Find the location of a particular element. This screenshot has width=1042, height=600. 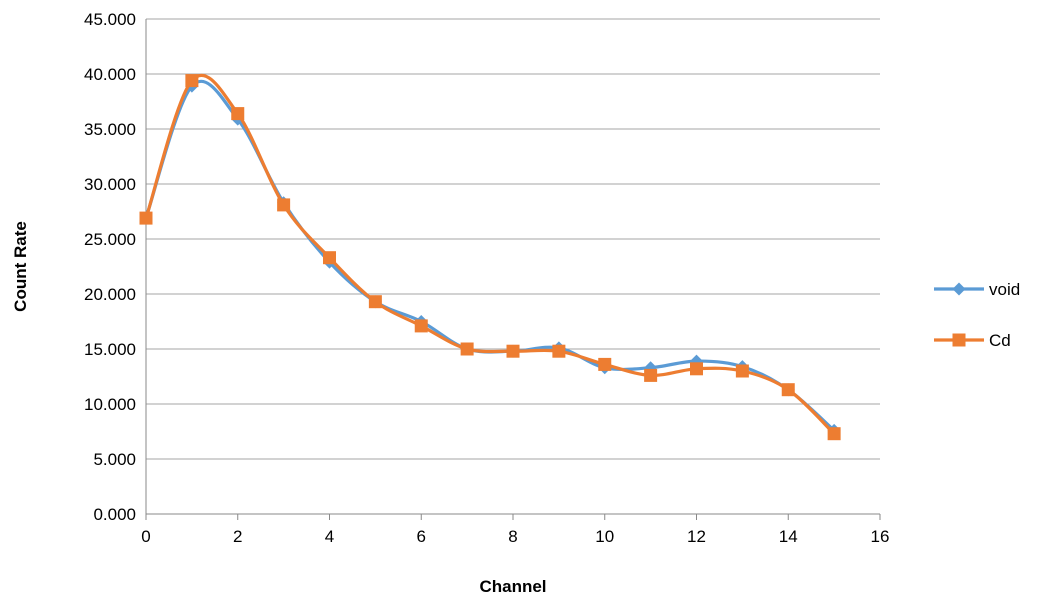

y-tick-label: 10.000 is located at coordinates (110, 404).